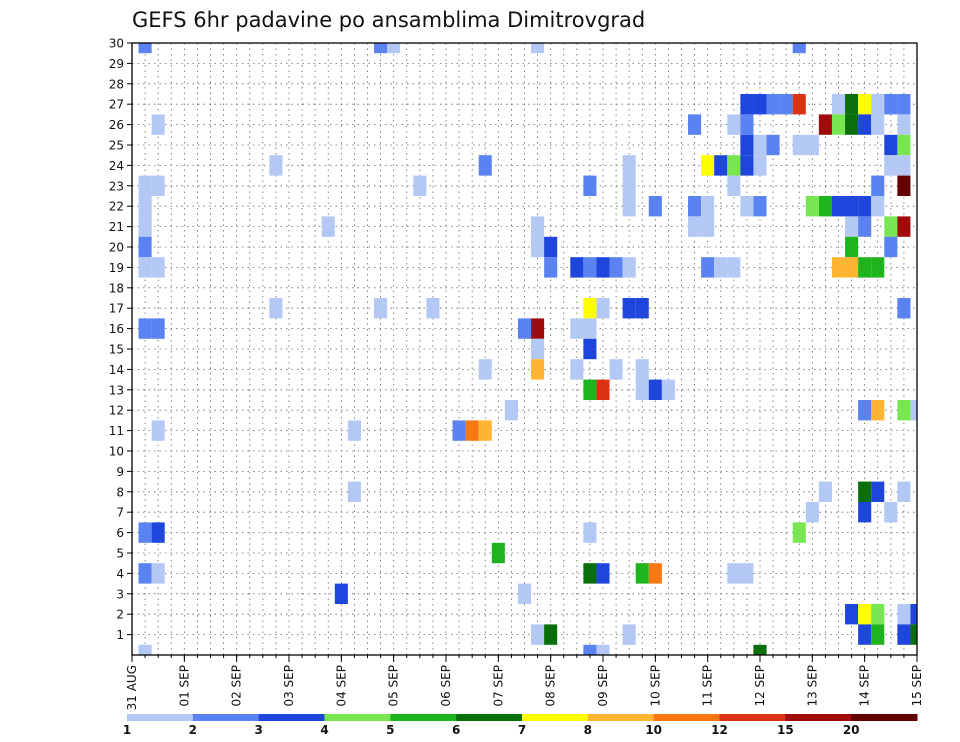 The width and height of the screenshot is (960, 742). I want to click on x-tick-label: 02 SEP, so click(237, 686).